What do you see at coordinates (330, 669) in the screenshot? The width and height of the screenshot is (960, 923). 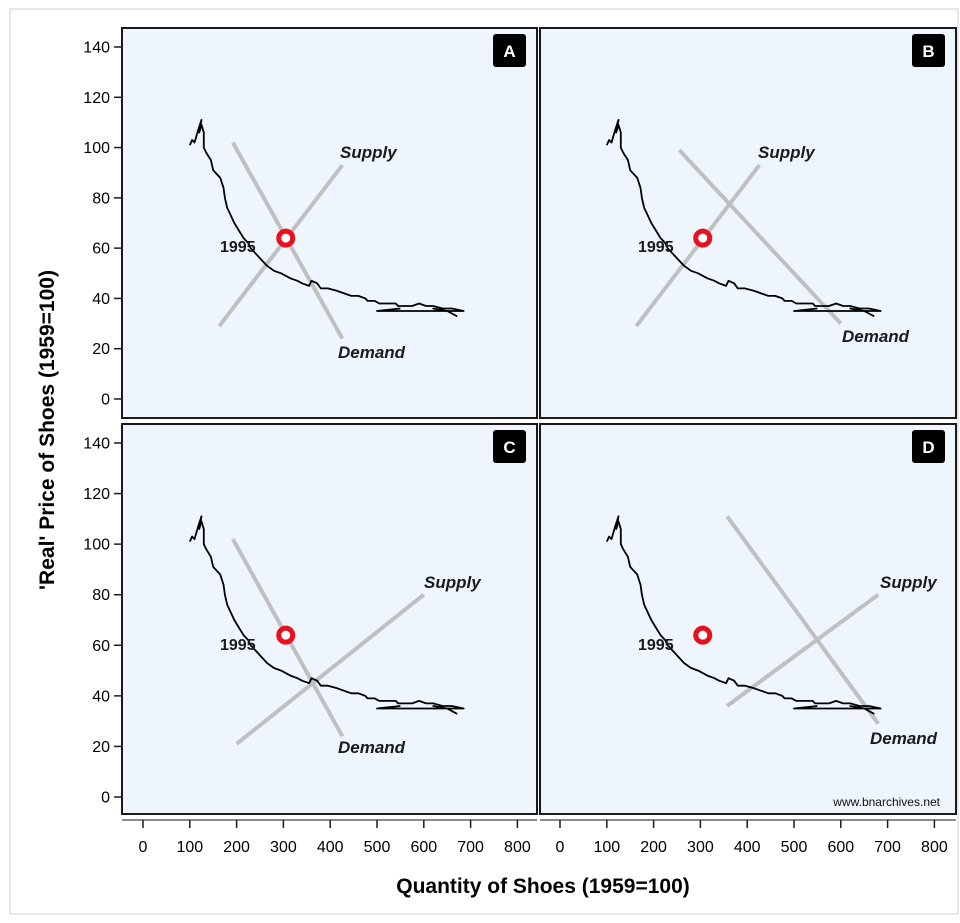 I see `supply-line` at bounding box center [330, 669].